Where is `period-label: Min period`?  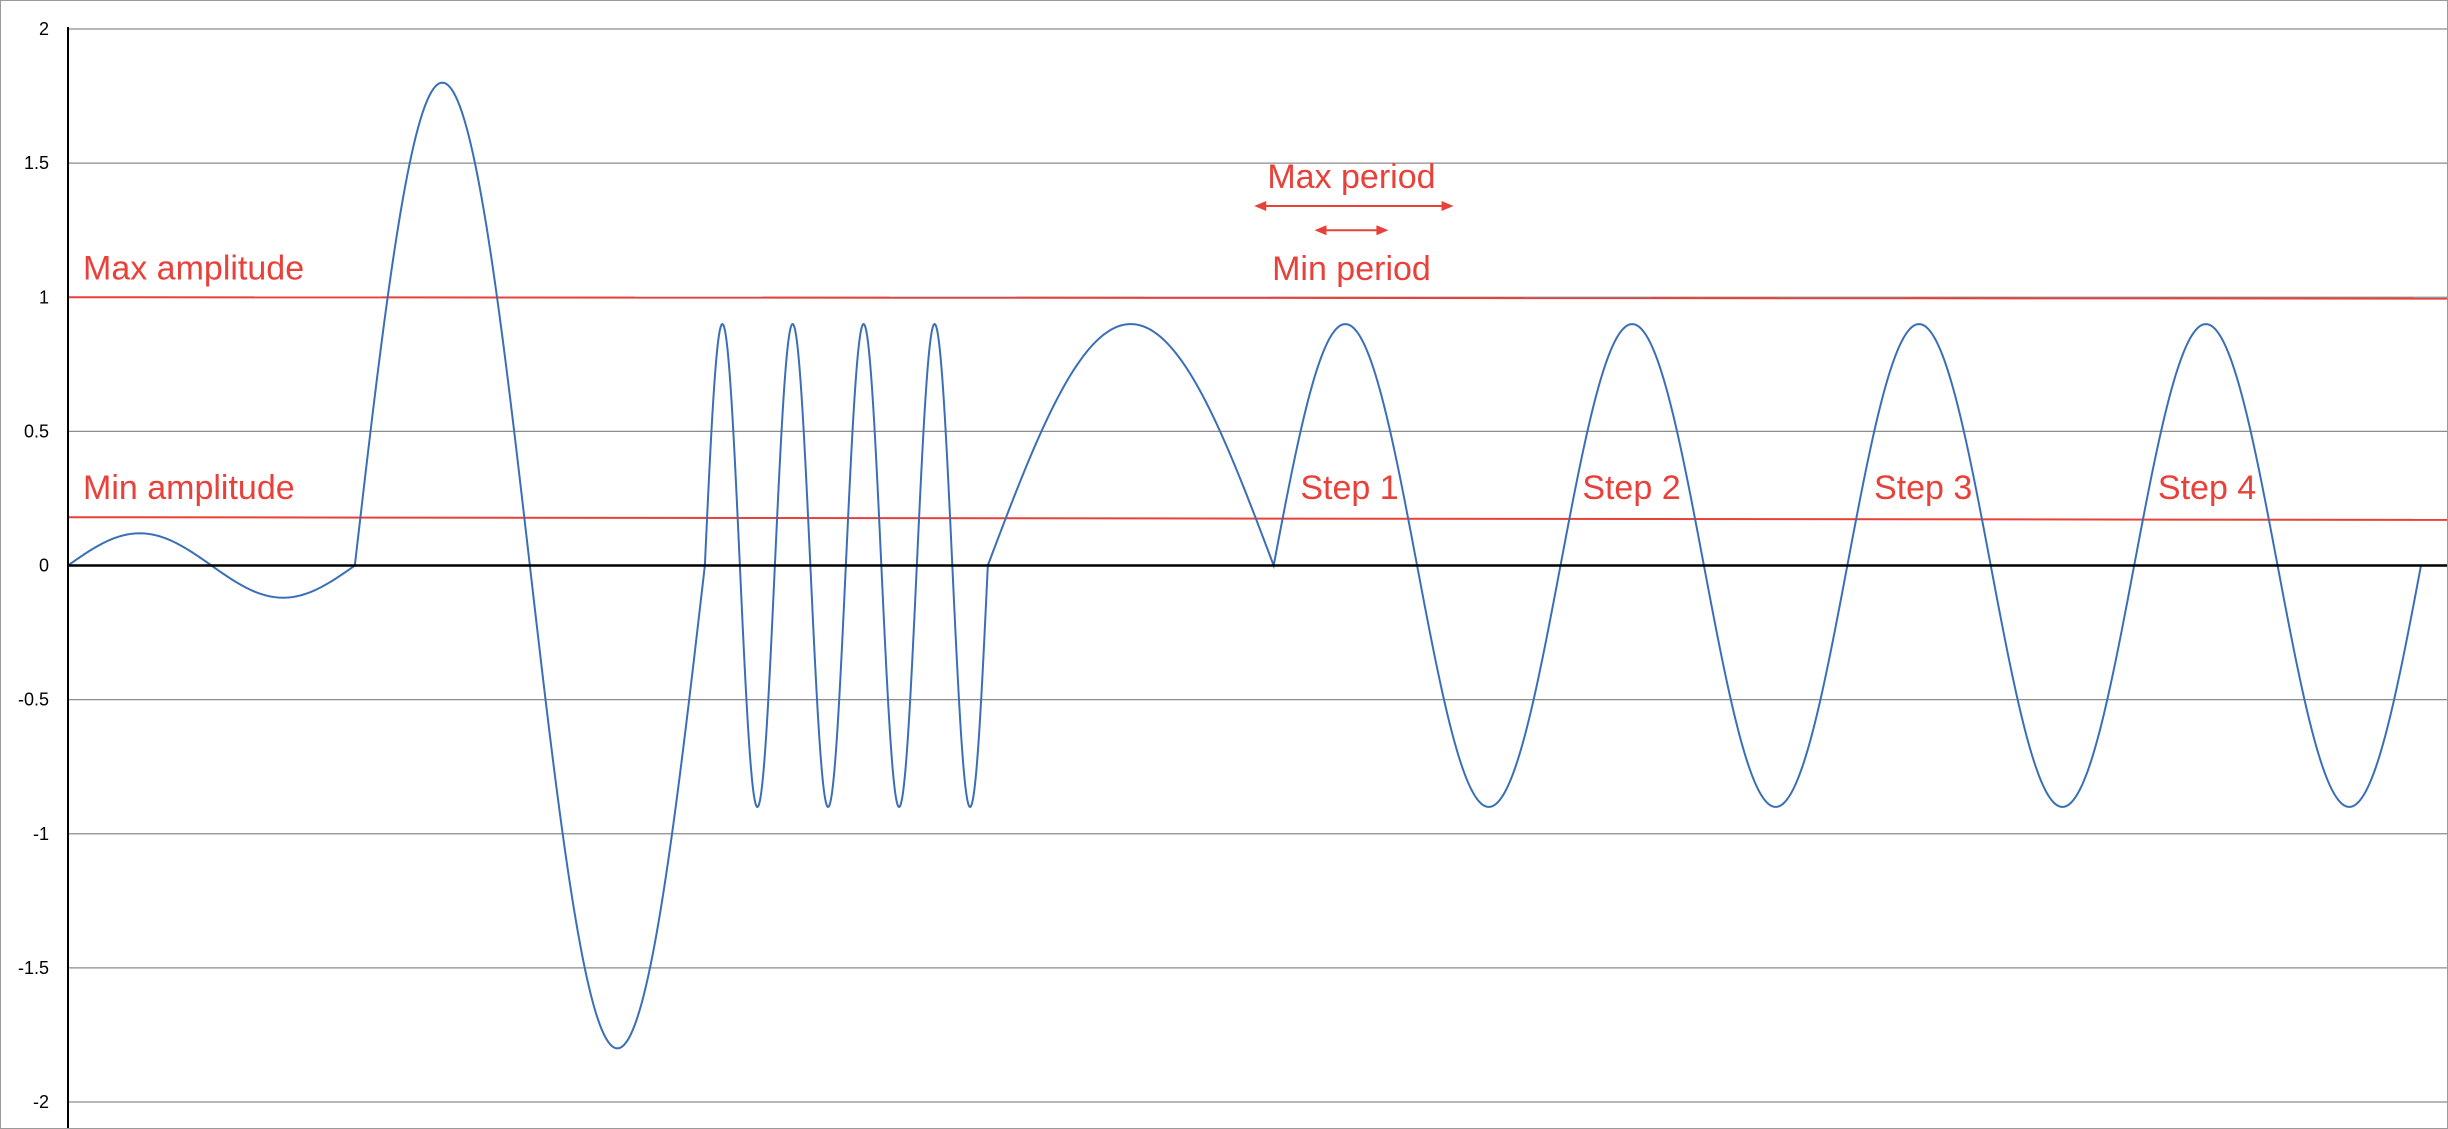
period-label: Min period is located at coordinates (1351, 269).